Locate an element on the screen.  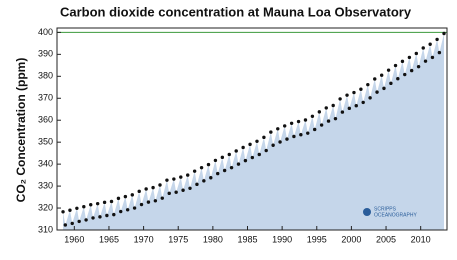
y-tick-label: 330 is located at coordinates (45, 185).